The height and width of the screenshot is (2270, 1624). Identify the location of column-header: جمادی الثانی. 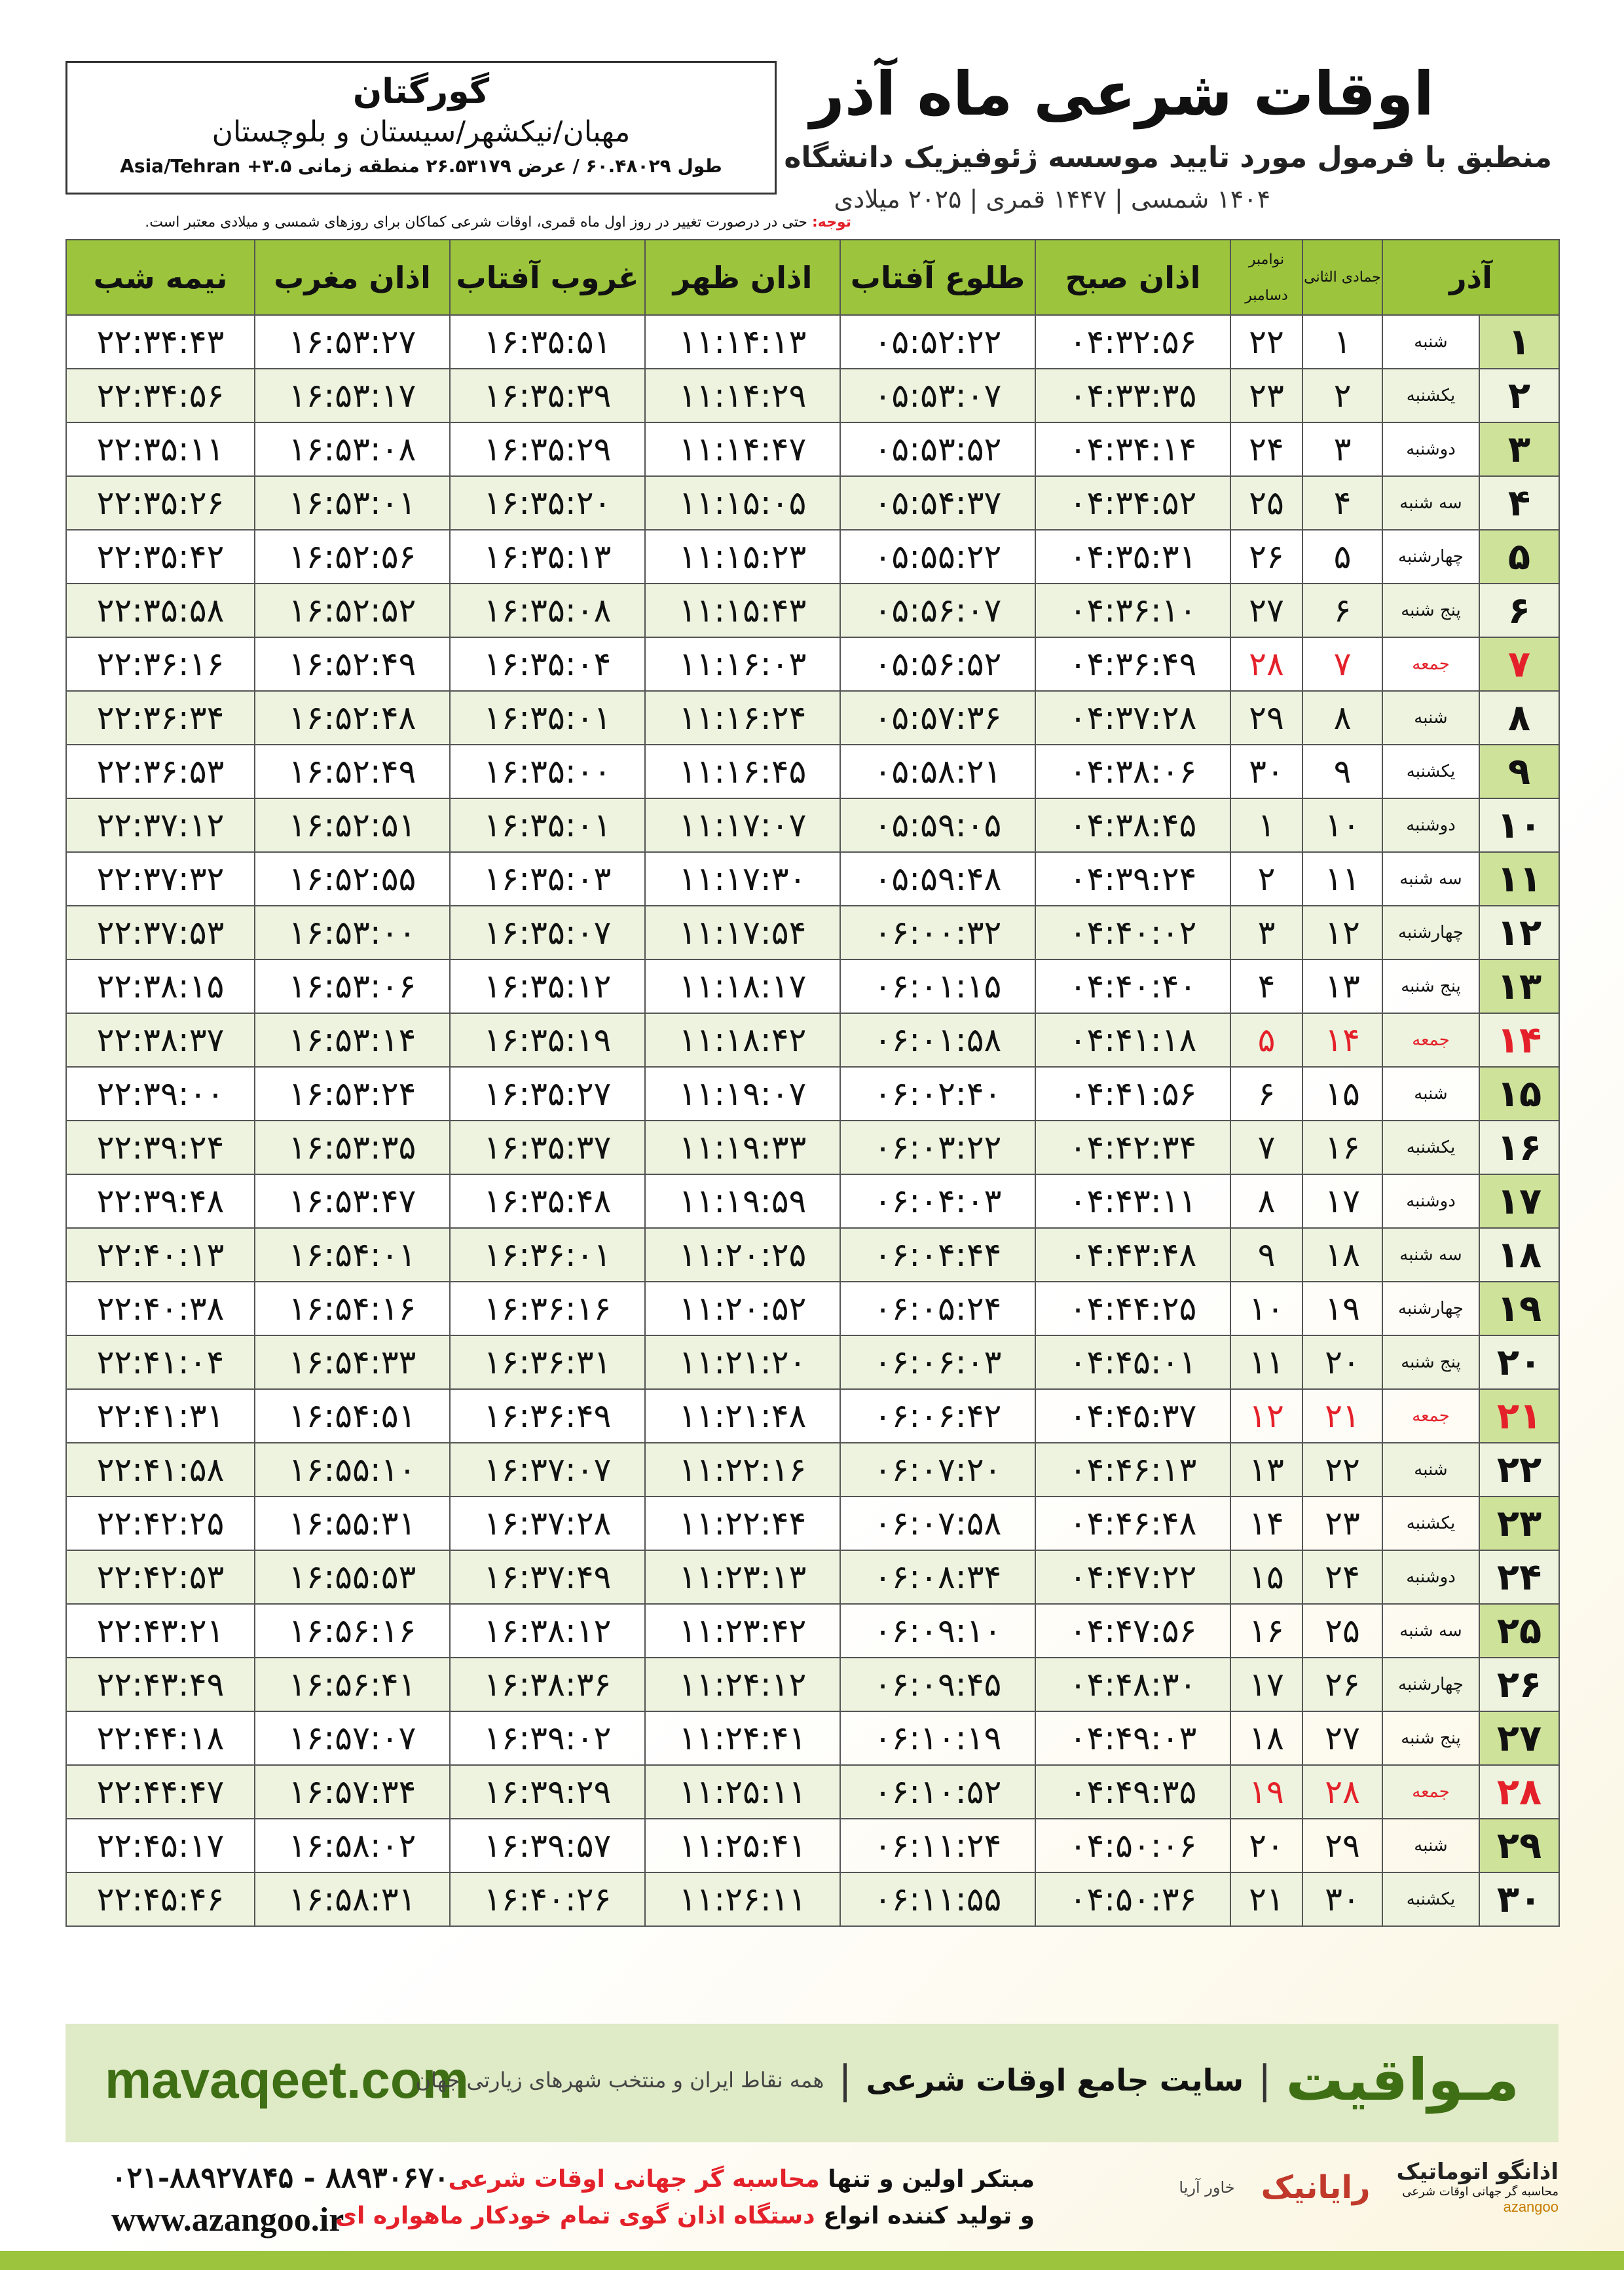
(1342, 277).